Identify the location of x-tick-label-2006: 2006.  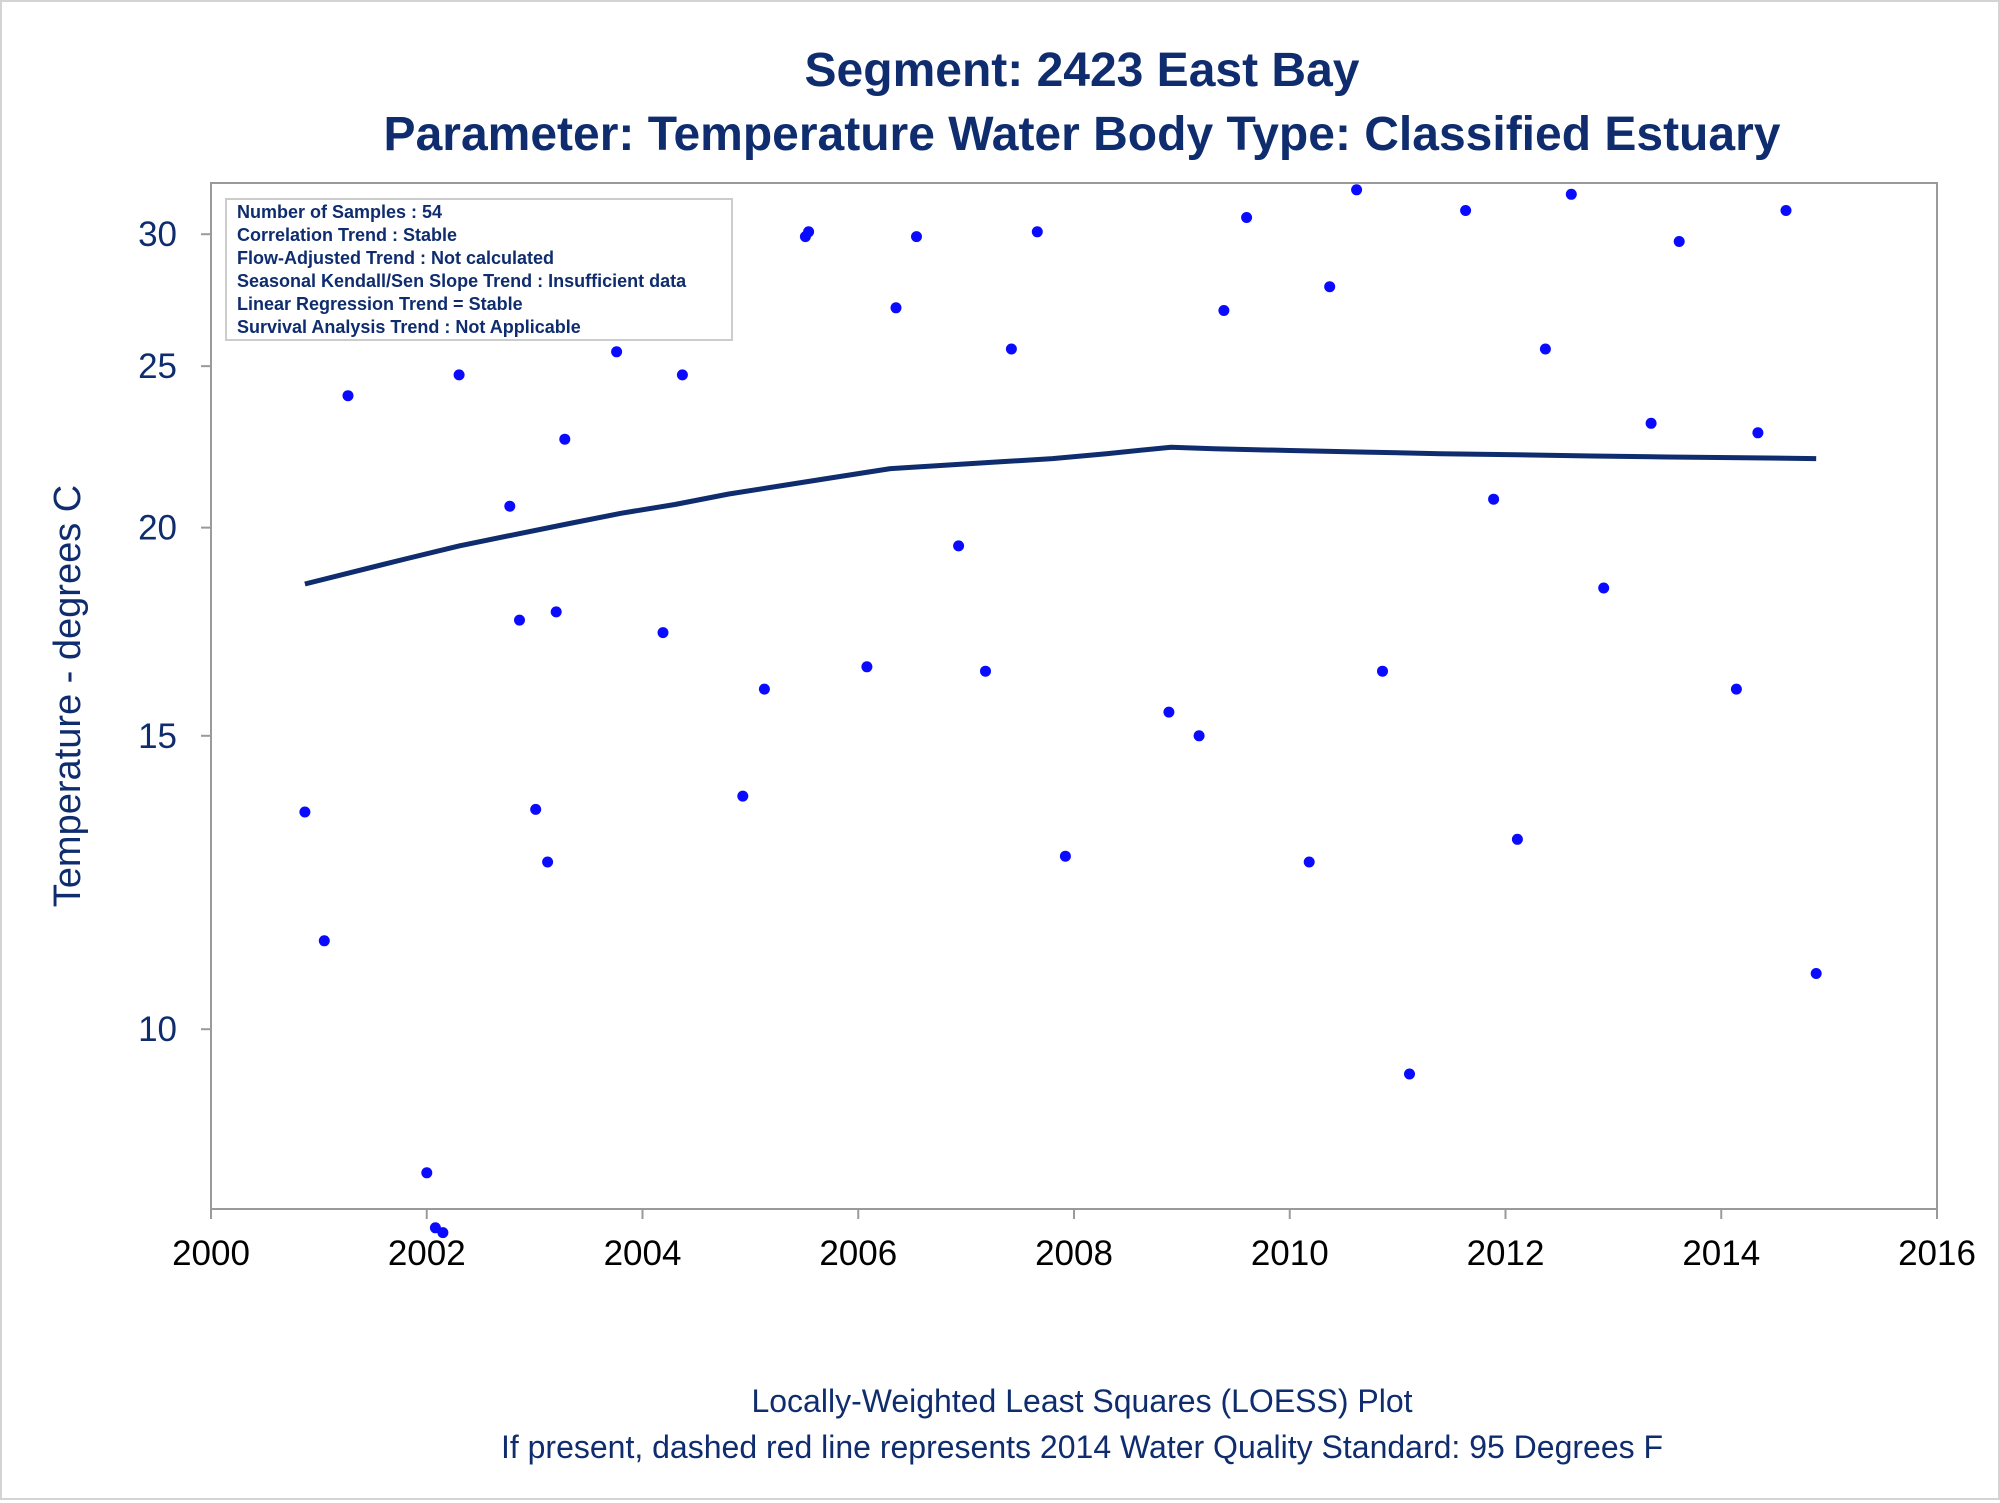
(858, 1253).